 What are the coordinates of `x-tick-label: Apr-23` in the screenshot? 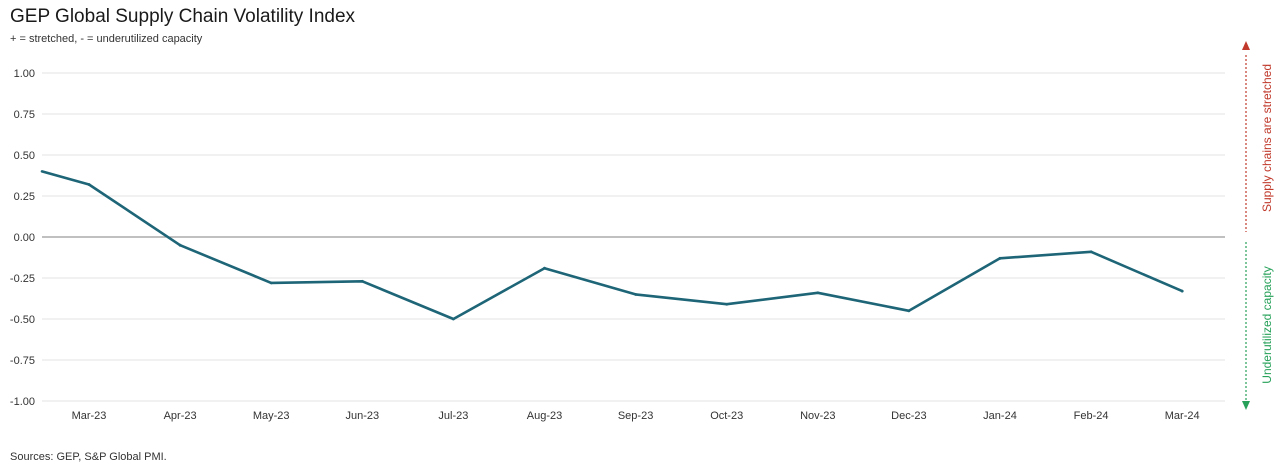 It's located at (180, 416).